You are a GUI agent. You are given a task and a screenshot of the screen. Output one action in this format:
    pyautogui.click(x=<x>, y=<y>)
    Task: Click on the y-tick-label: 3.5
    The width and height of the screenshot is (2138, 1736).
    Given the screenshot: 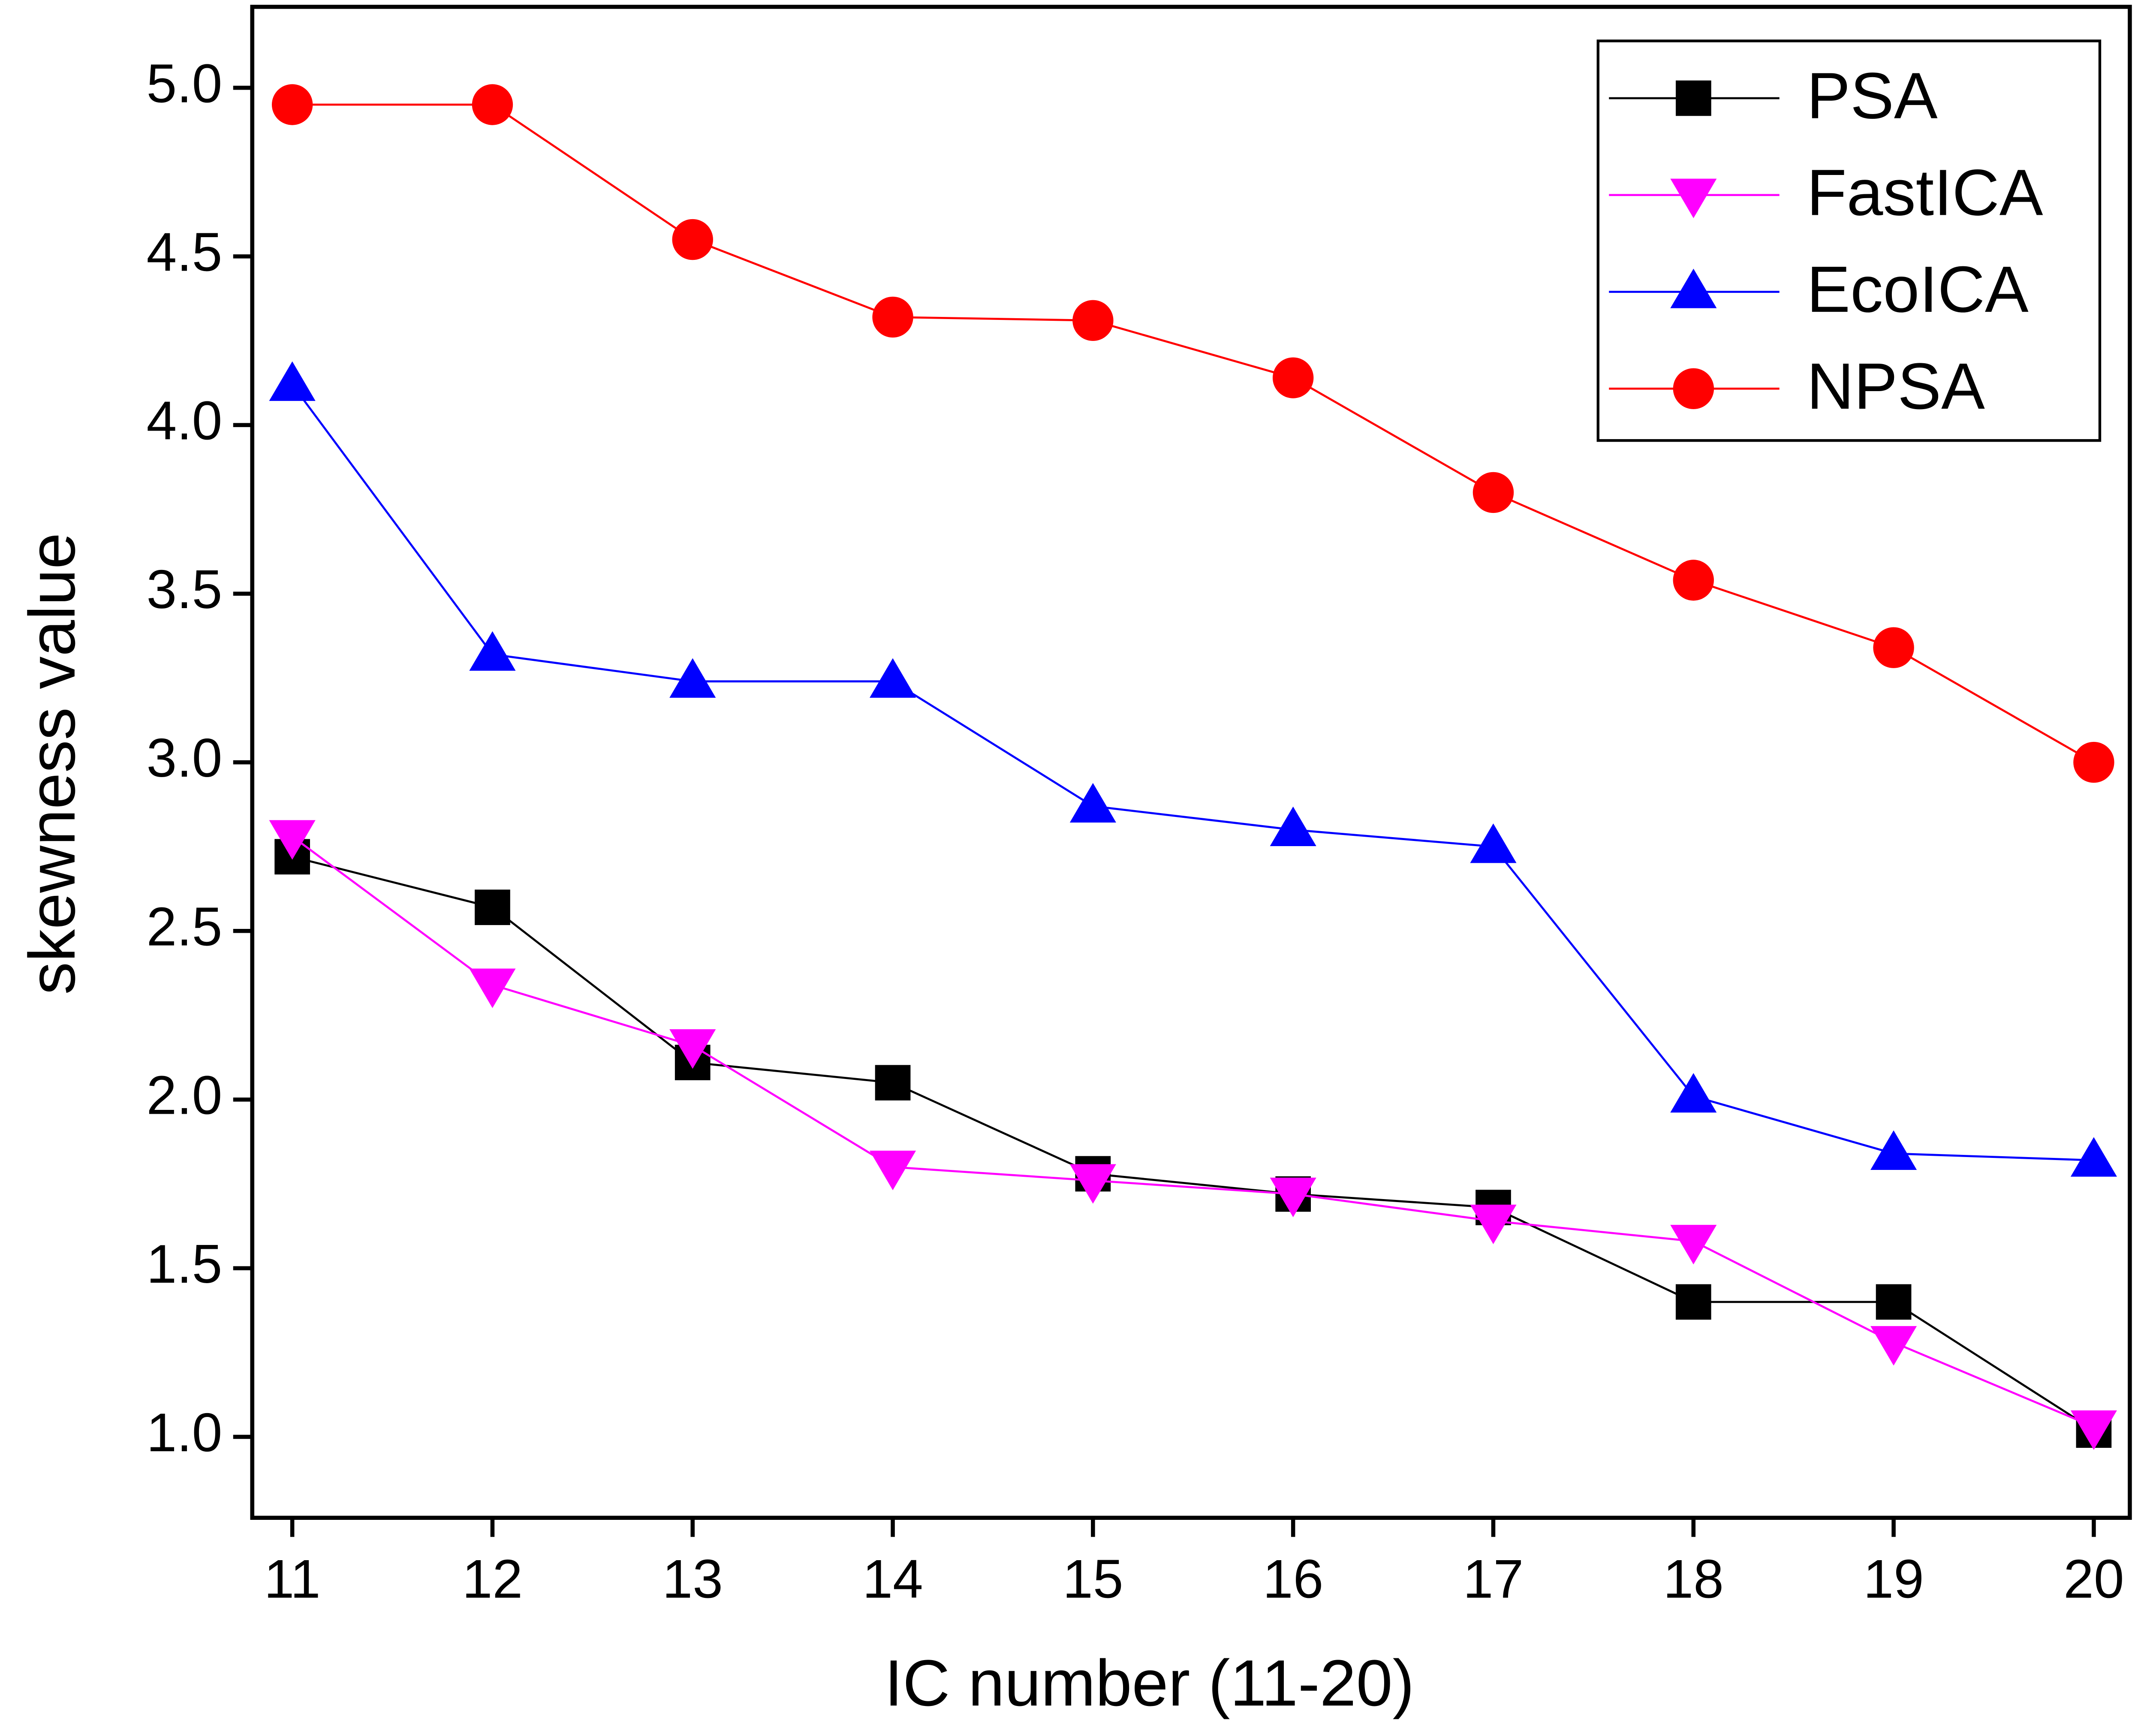 What is the action you would take?
    pyautogui.click(x=185, y=589)
    